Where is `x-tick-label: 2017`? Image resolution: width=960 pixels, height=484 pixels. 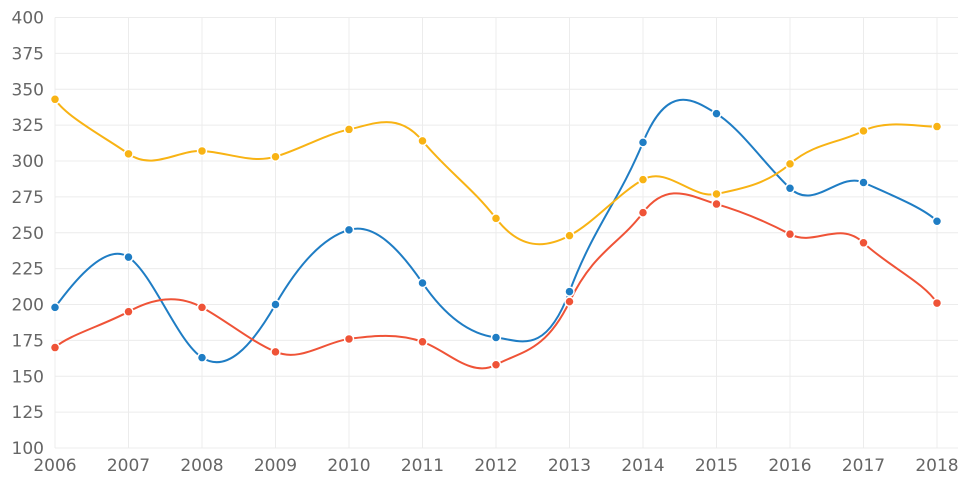
x-tick-label: 2017 is located at coordinates (863, 466).